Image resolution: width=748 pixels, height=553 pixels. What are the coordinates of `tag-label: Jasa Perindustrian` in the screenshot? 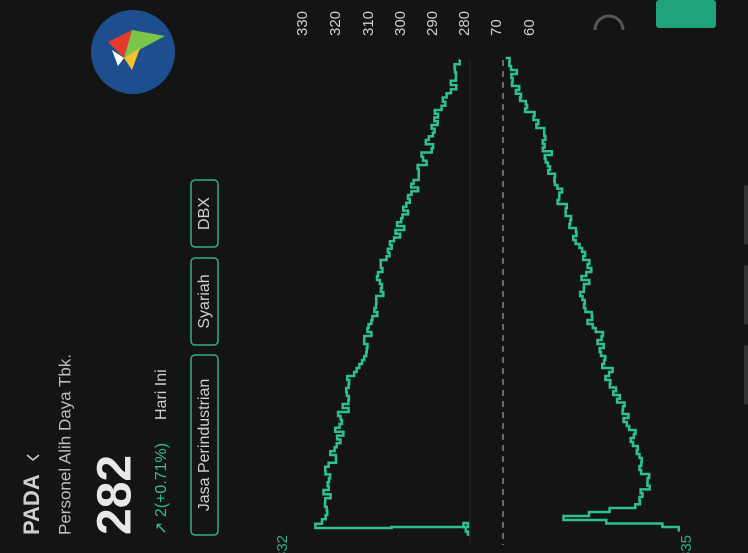 It's located at (204, 445).